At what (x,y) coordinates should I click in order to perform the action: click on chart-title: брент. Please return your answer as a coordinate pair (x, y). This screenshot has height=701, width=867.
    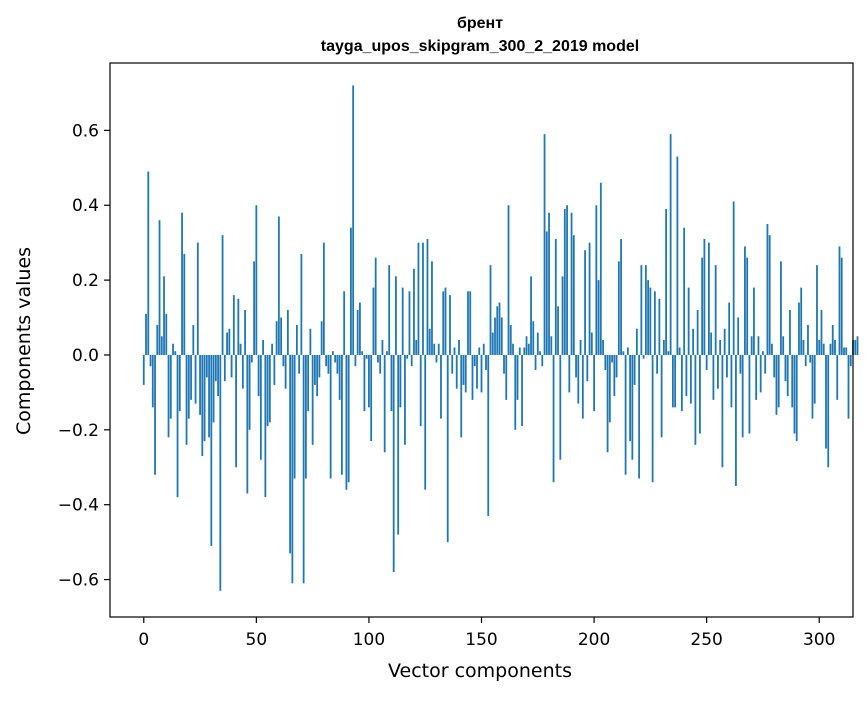
    Looking at the image, I should click on (480, 23).